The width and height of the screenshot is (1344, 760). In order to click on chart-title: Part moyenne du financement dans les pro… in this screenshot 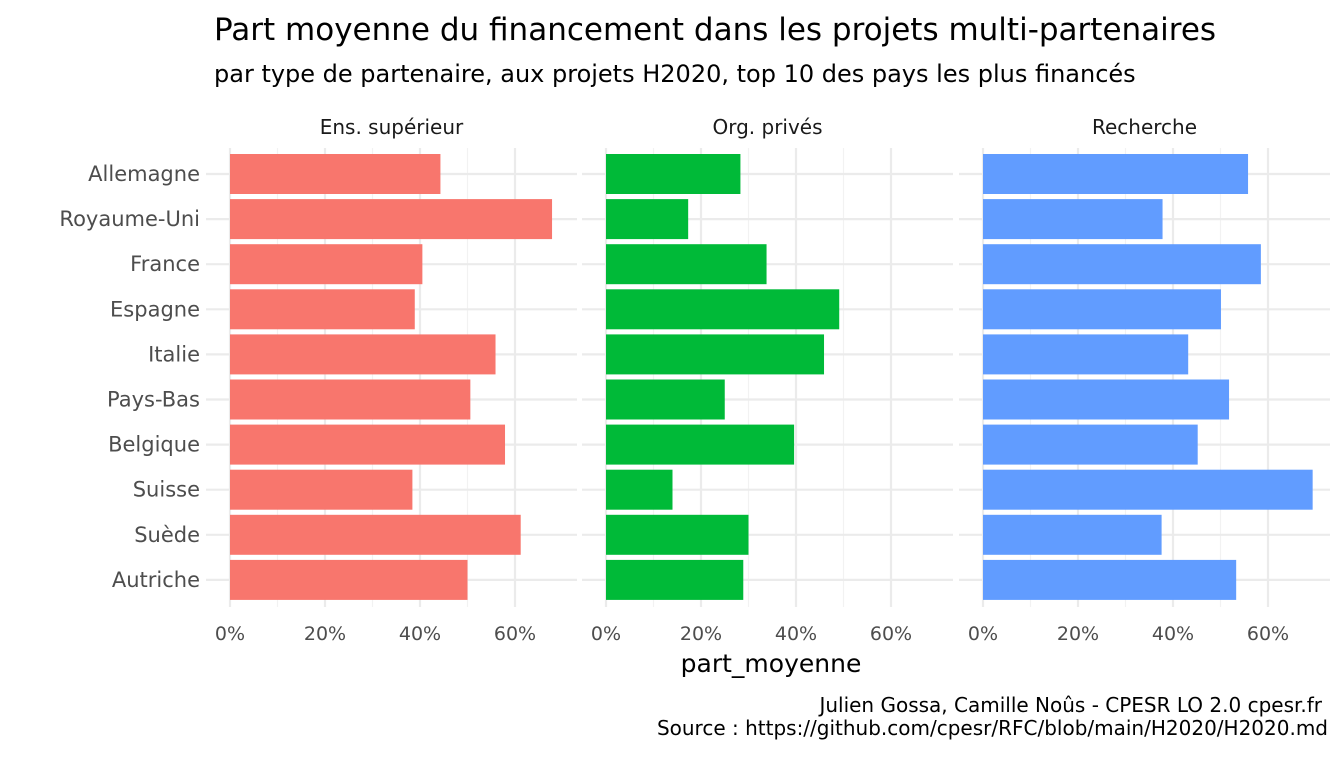, I will do `click(715, 30)`.